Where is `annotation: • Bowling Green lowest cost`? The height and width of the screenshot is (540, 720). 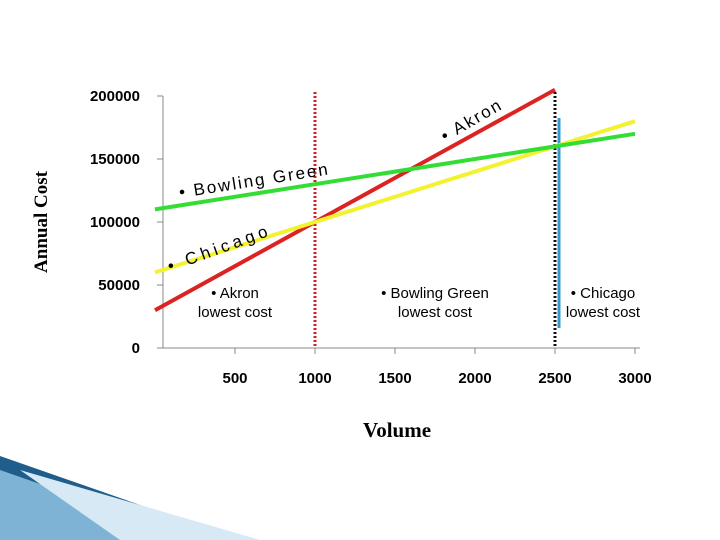 annotation: • Bowling Green lowest cost is located at coordinates (435, 303).